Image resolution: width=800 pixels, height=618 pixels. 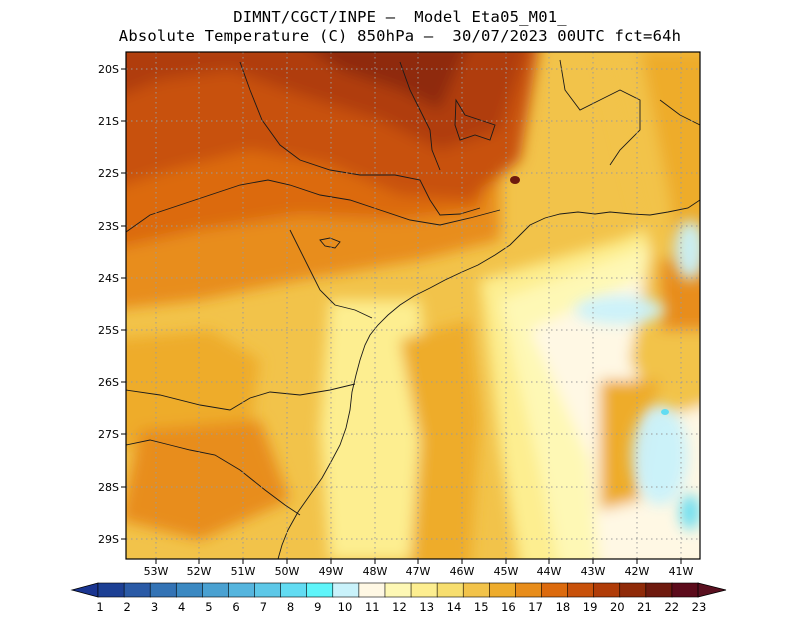 I want to click on colorbar-label: 3, so click(x=154, y=607).